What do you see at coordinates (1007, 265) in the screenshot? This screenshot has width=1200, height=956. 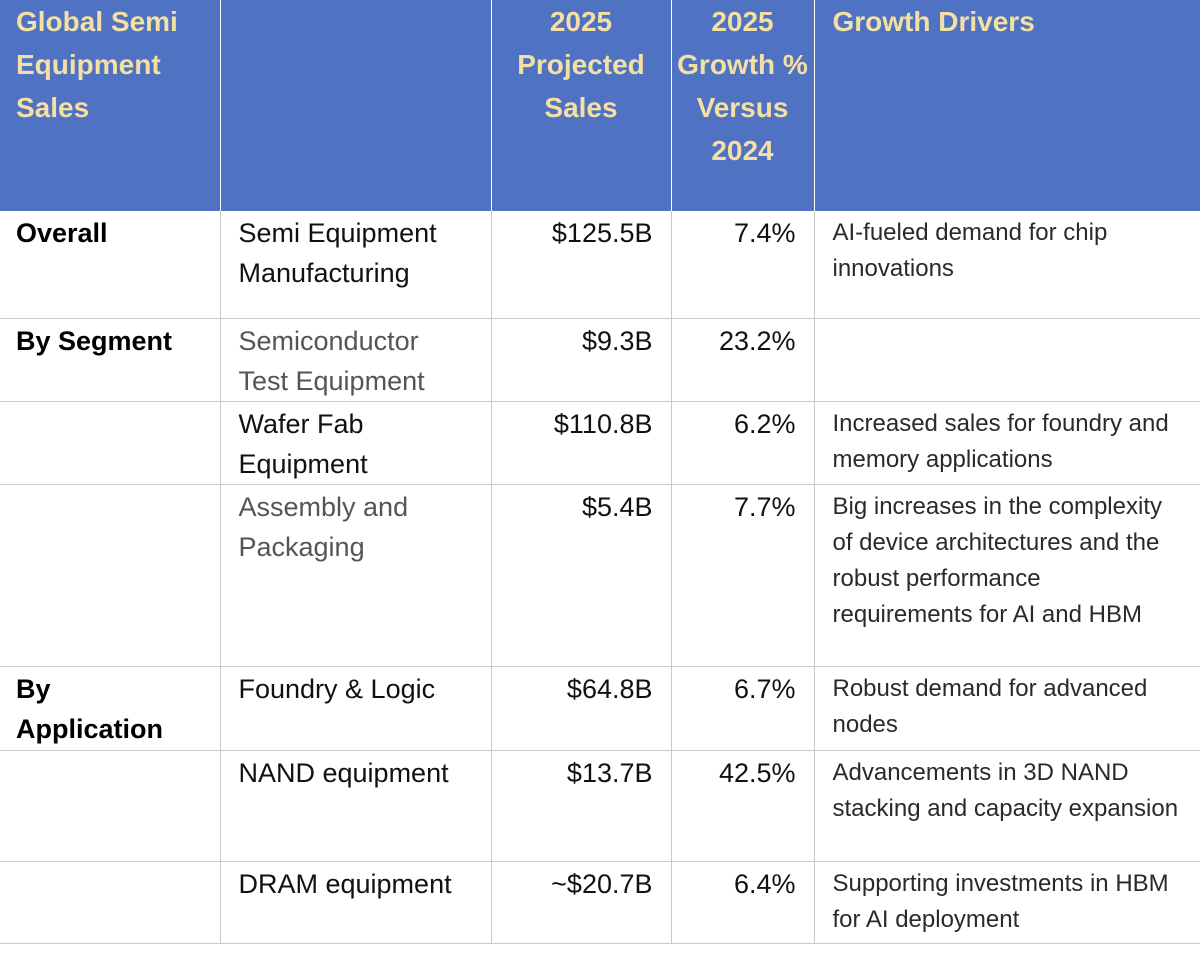 I see `growth-drivers-cell: AI-fueled demand for chip innovations` at bounding box center [1007, 265].